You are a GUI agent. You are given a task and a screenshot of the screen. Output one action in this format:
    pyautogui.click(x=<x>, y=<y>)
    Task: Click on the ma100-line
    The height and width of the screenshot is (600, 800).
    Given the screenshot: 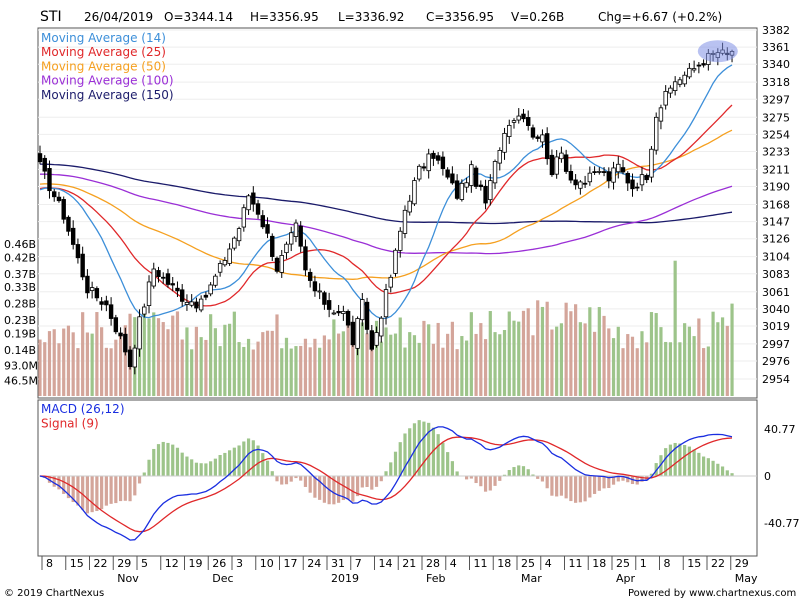 What is the action you would take?
    pyautogui.click(x=386, y=214)
    